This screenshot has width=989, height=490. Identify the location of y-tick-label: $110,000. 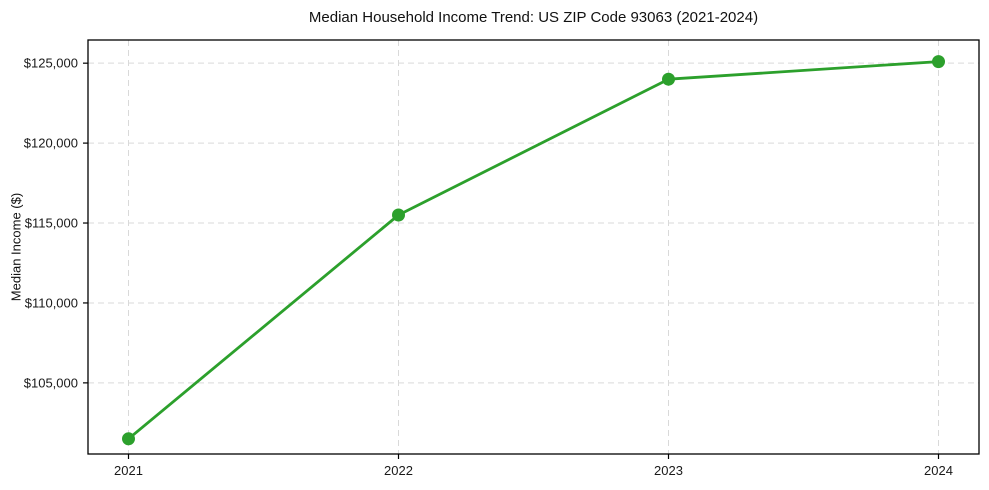
(51, 302).